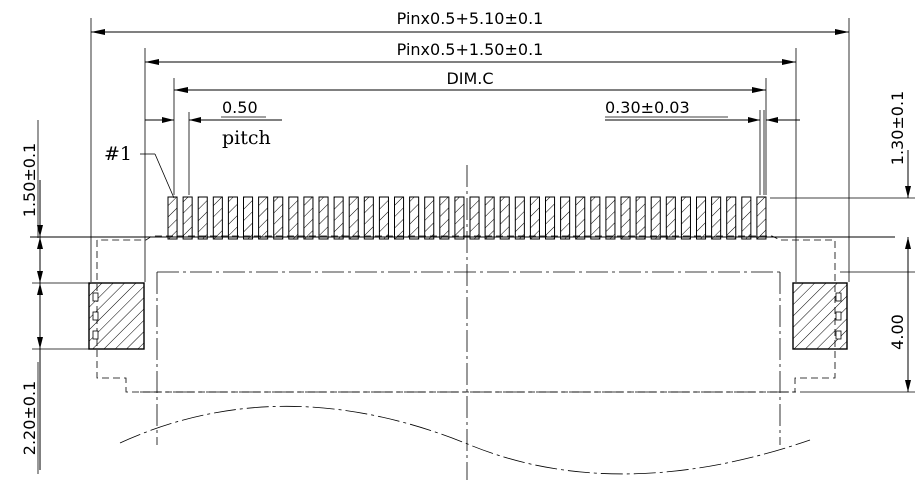 The width and height of the screenshot is (921, 494). Describe the element at coordinates (116, 316) in the screenshot. I see `left-mounting-pad` at that location.